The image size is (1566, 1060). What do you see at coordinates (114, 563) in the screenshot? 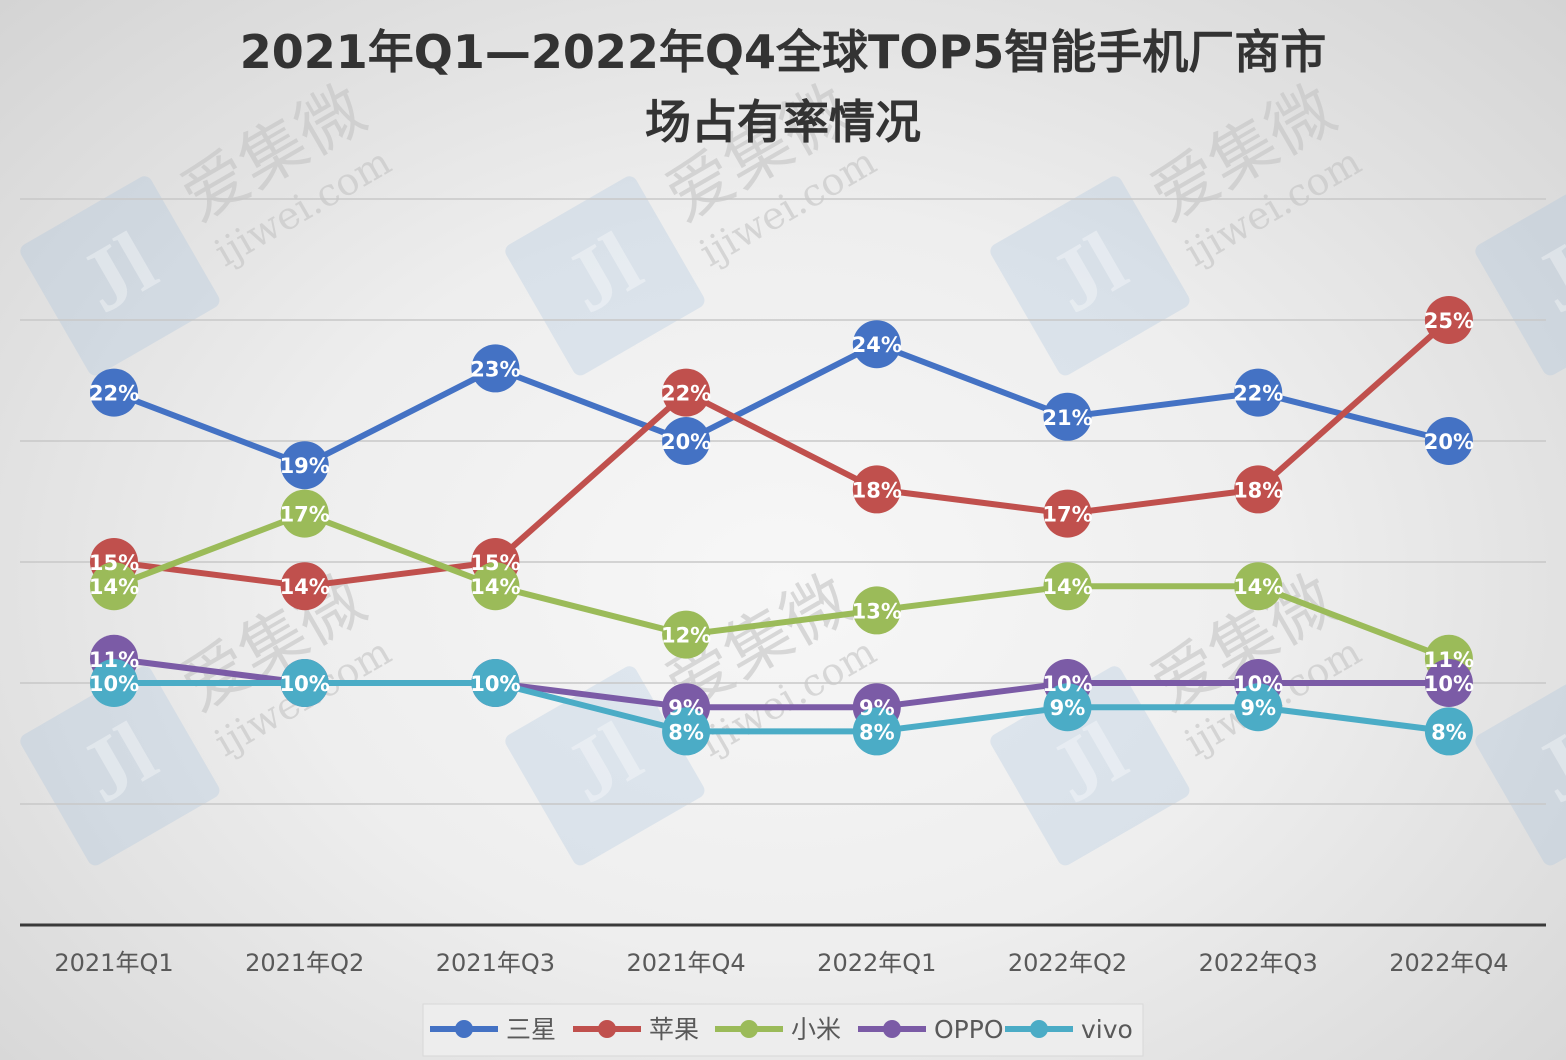
I see `data-label: 15%` at bounding box center [114, 563].